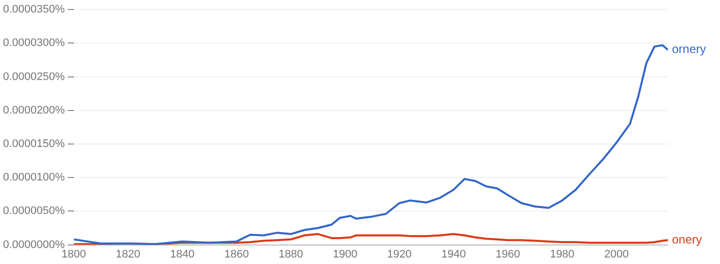  I want to click on y-tick-label: 0.0000200%, so click(33, 110).